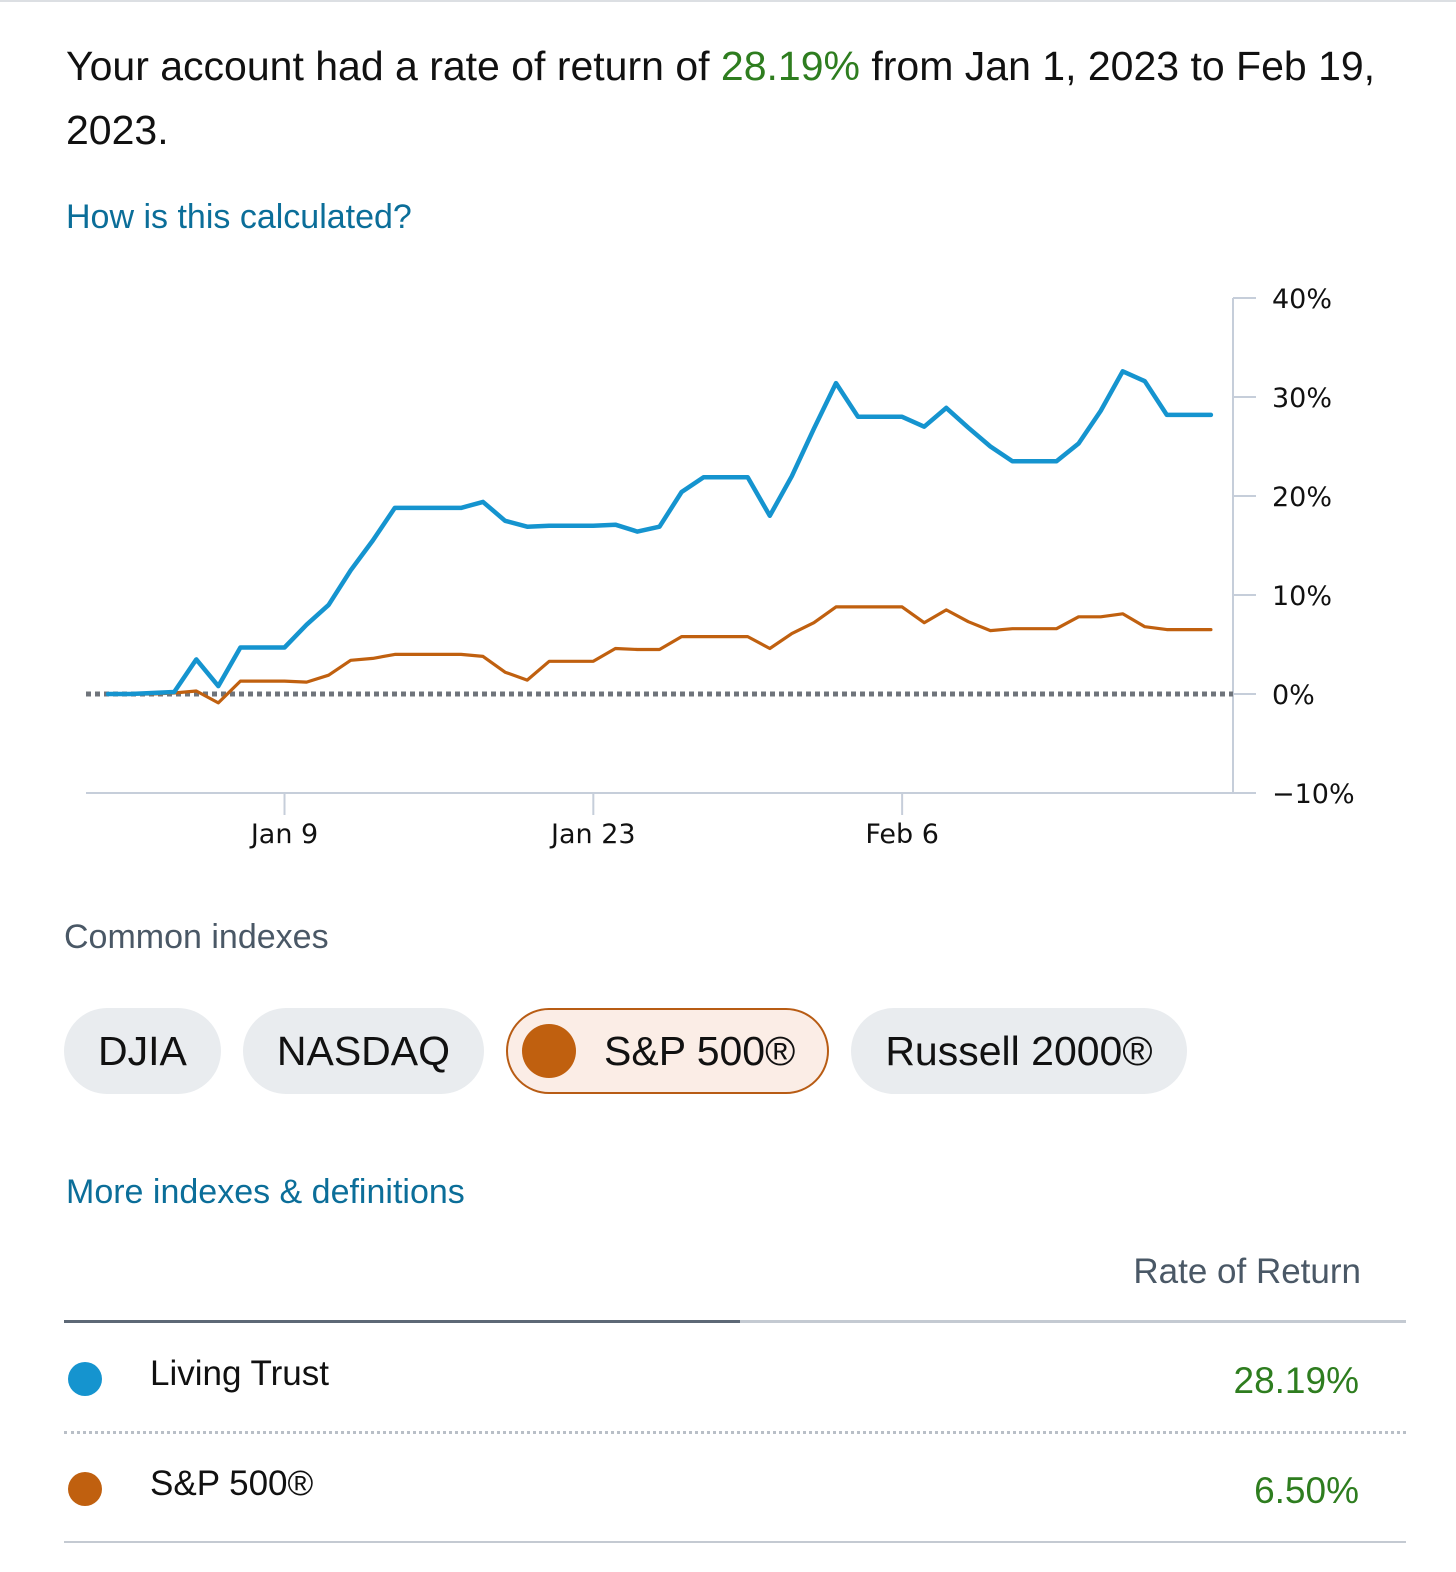 The height and width of the screenshot is (1572, 1456). What do you see at coordinates (1296, 1380) in the screenshot?
I see `row-value: 28.19%` at bounding box center [1296, 1380].